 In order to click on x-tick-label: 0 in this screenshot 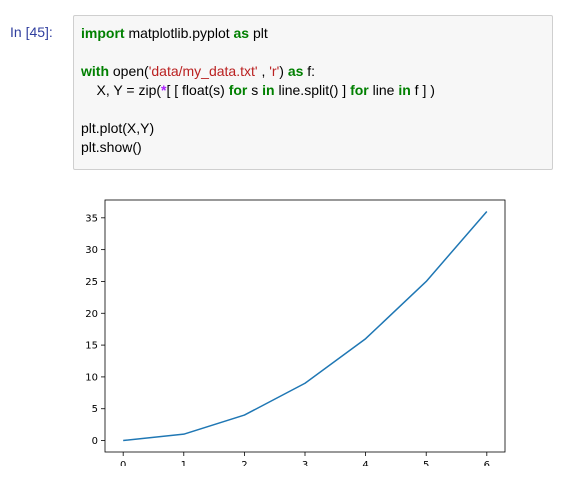, I will do `click(123, 463)`.